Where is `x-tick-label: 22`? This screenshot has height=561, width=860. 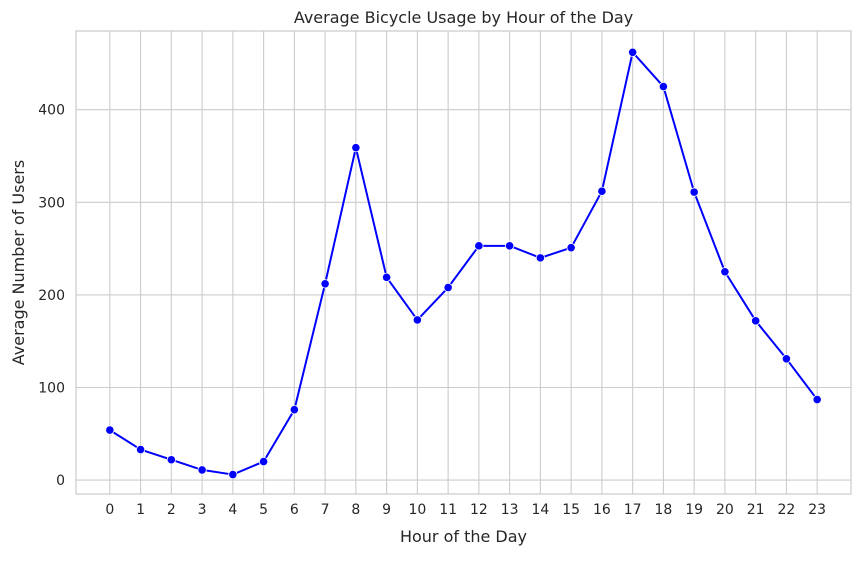
x-tick-label: 22 is located at coordinates (787, 510).